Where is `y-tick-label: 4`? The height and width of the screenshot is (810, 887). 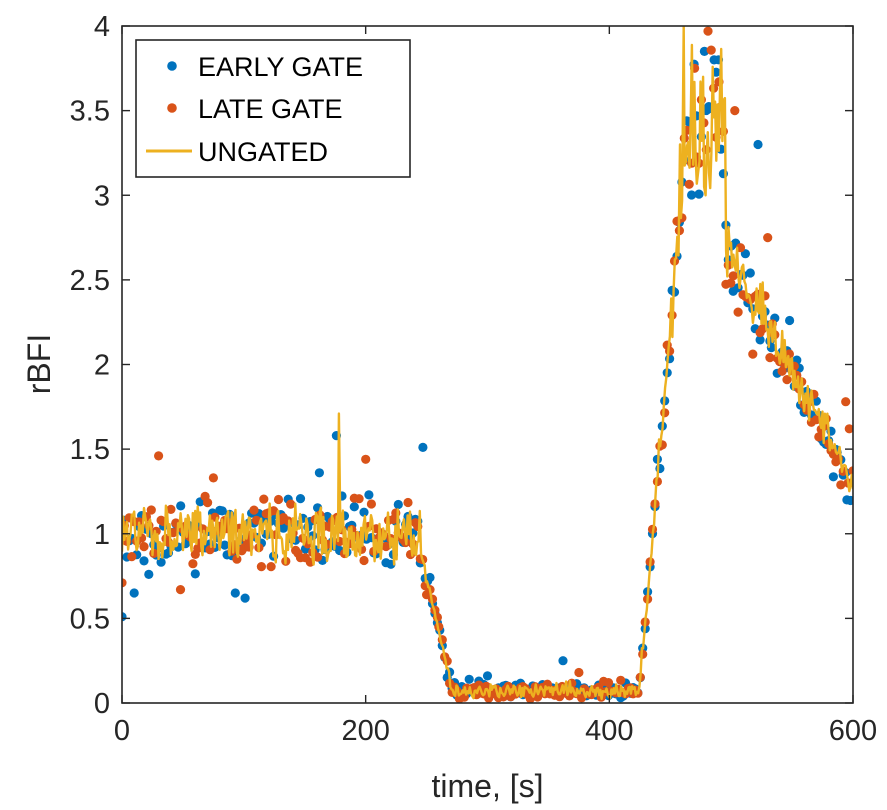 y-tick-label: 4 is located at coordinates (102, 27).